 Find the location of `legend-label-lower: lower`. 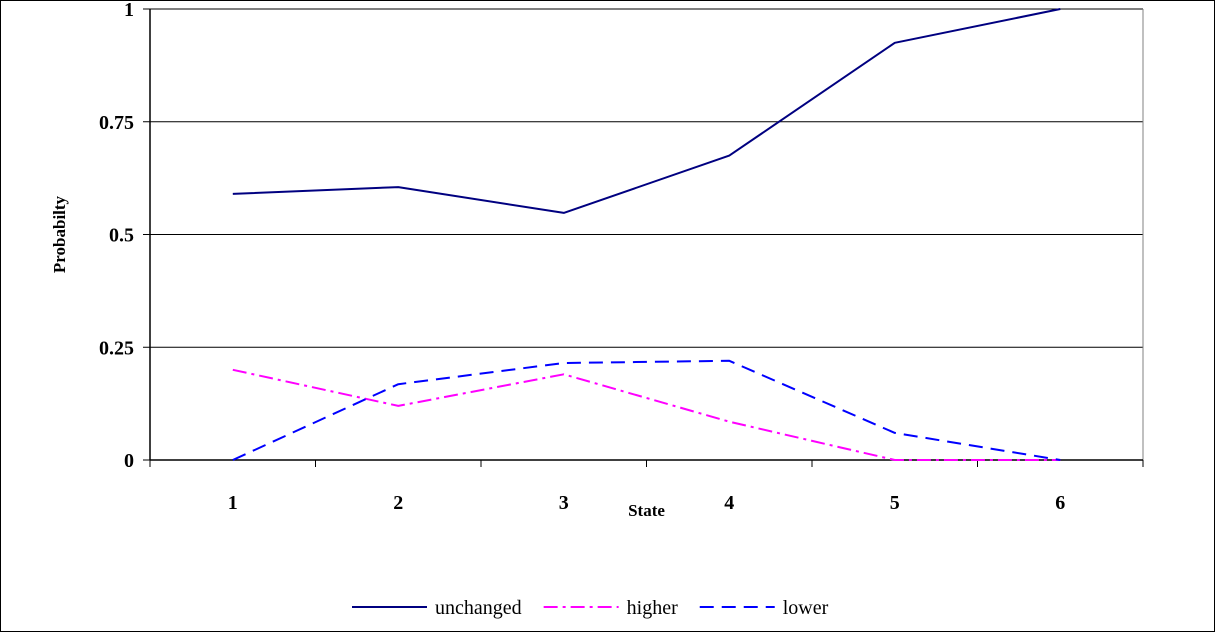

legend-label-lower: lower is located at coordinates (806, 608).